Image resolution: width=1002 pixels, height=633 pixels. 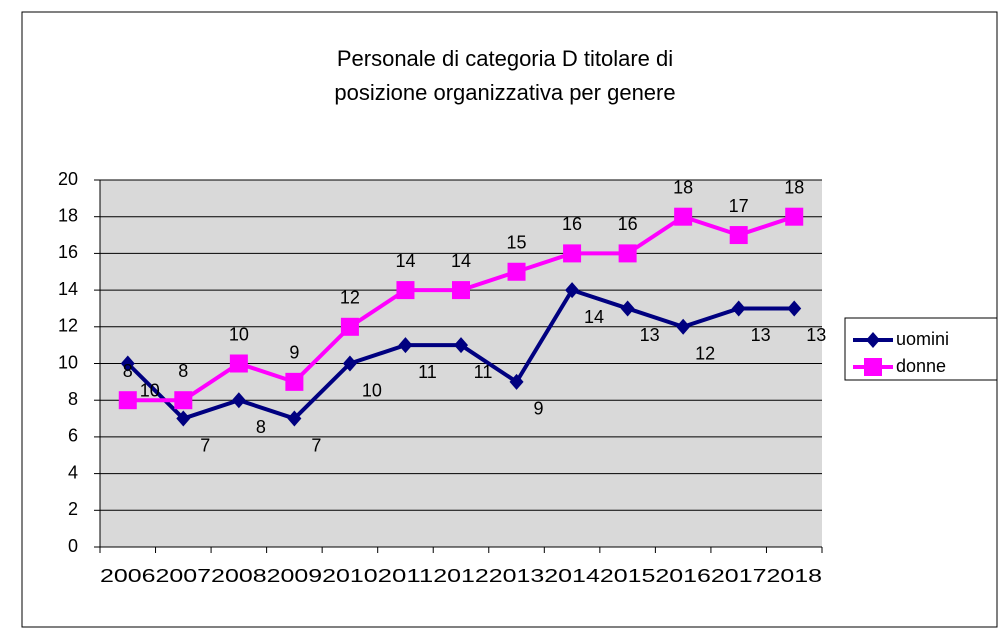 I want to click on x-tick-label: 2017, so click(x=739, y=576).